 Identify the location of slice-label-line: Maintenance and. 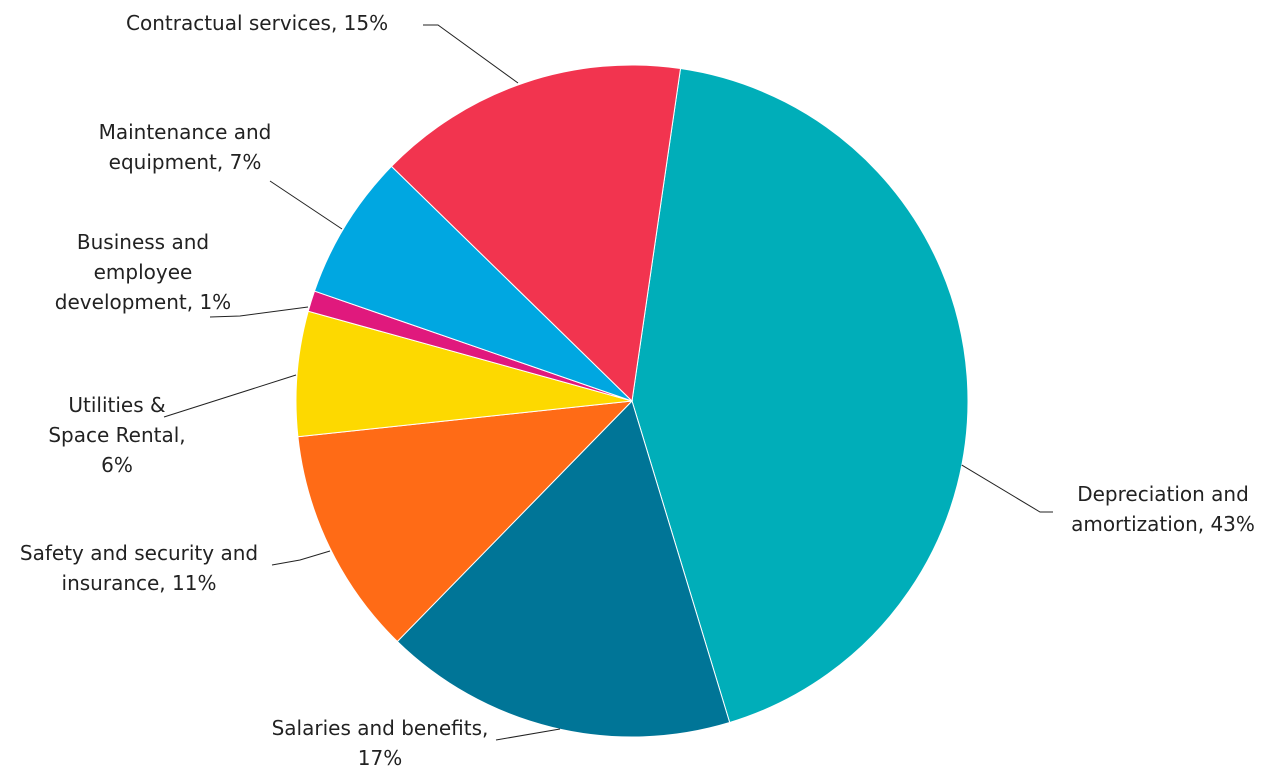
(185, 132).